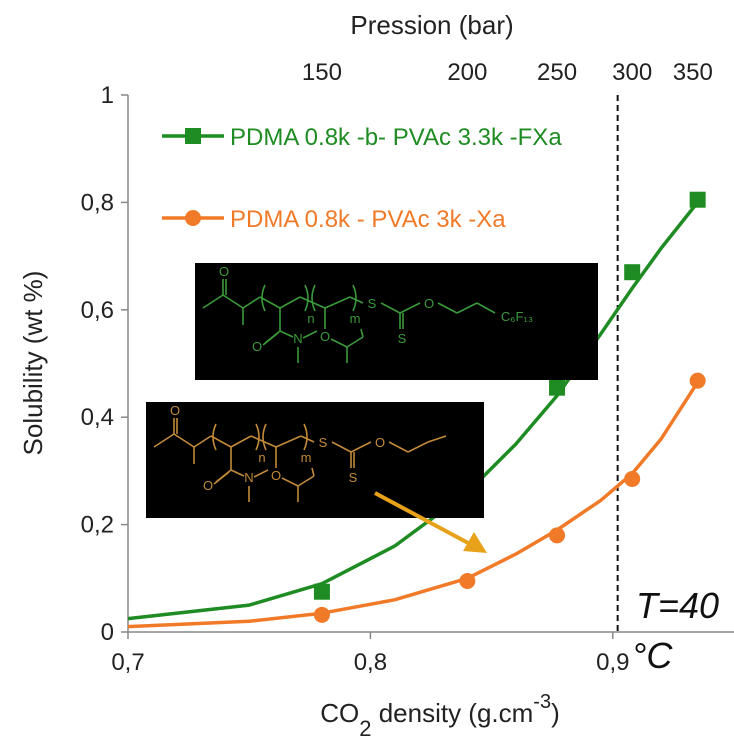  What do you see at coordinates (396, 137) in the screenshot?
I see `legend-entry: PDMA 0.8k -b- PVAc 3.3k -FXa` at bounding box center [396, 137].